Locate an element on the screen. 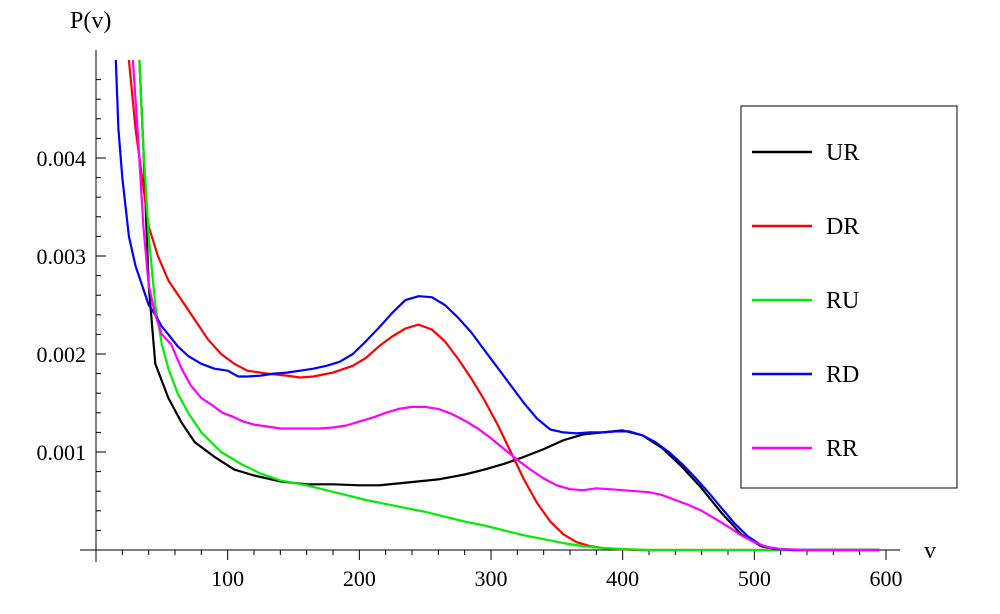 The image size is (1000, 614). x-tick-label: 500 is located at coordinates (754, 578).